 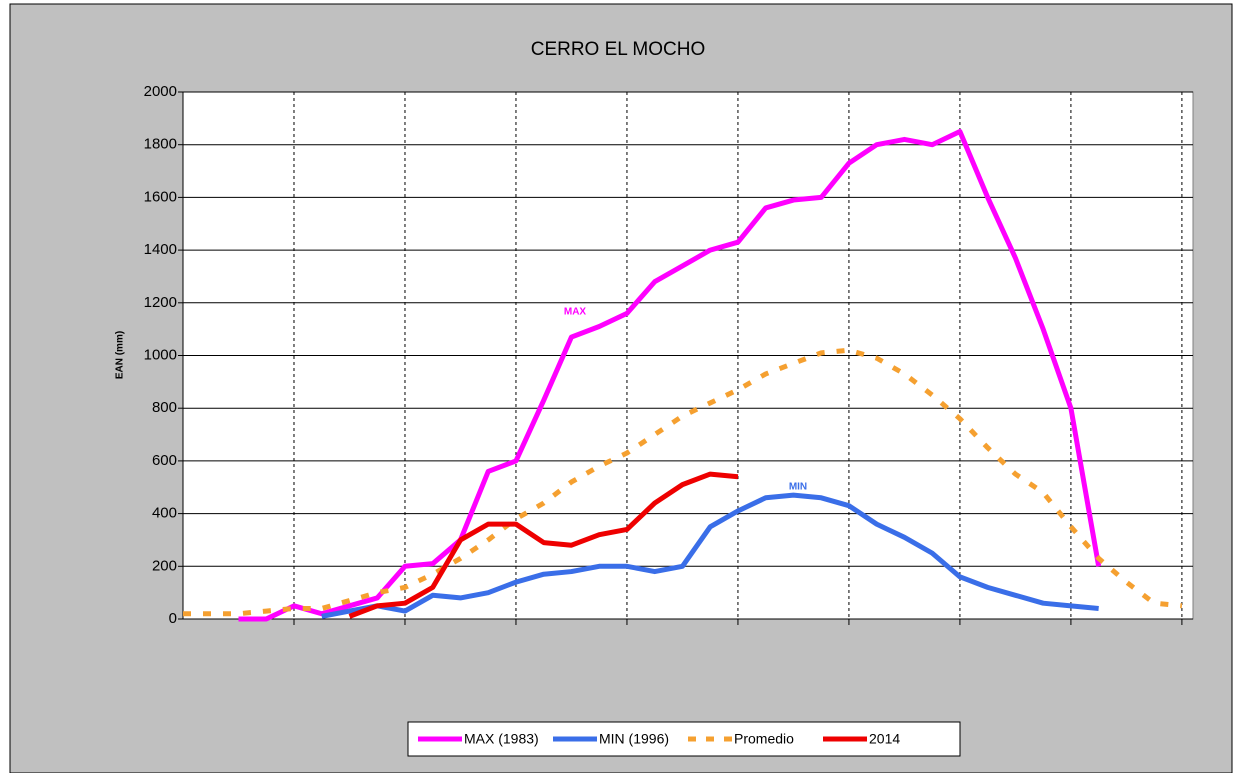 What do you see at coordinates (575, 312) in the screenshot?
I see `annotation: MAX` at bounding box center [575, 312].